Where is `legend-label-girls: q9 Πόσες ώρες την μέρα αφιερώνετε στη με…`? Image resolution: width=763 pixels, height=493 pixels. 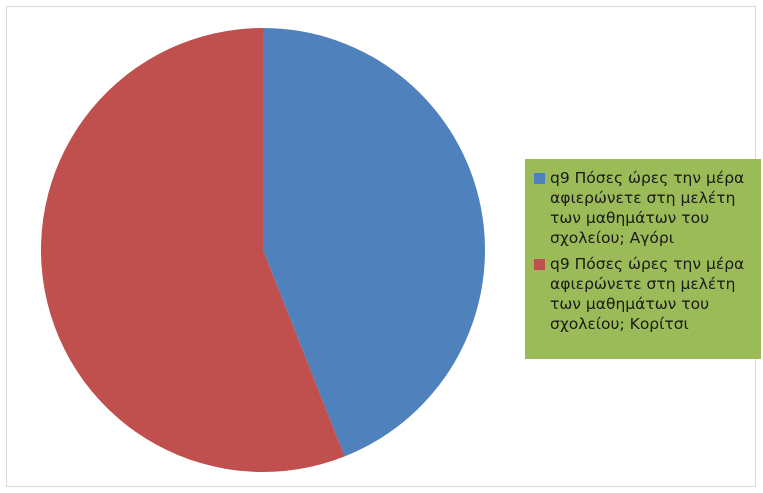
legend-label-girls: q9 Πόσες ώρες την μέρα αφιερώνετε στη με… is located at coordinates (647, 294).